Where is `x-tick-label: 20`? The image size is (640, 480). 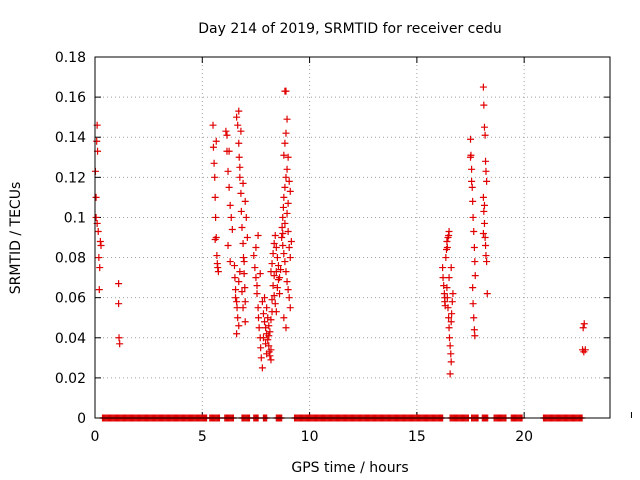 x-tick-label: 20 is located at coordinates (524, 437).